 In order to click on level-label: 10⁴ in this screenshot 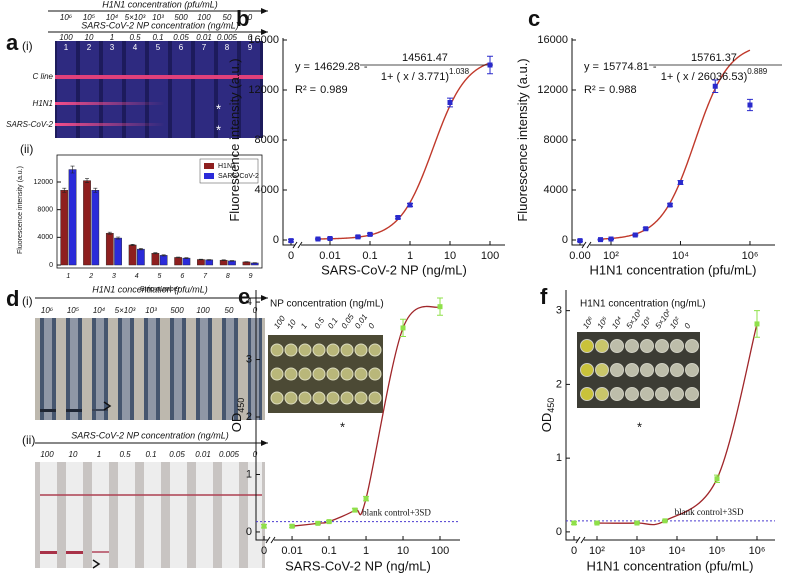, I will do `click(99, 310)`.